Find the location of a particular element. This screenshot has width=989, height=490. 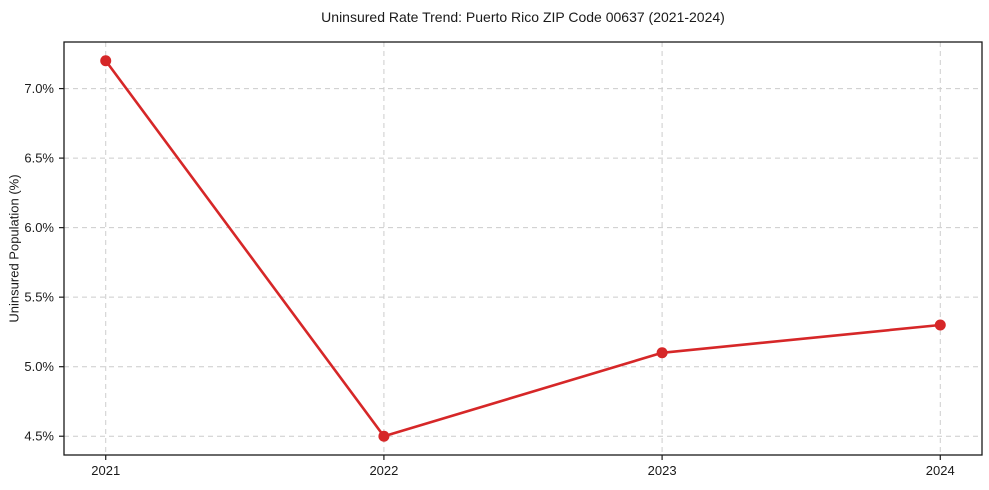

x-tick-label: 2021 is located at coordinates (105, 470).